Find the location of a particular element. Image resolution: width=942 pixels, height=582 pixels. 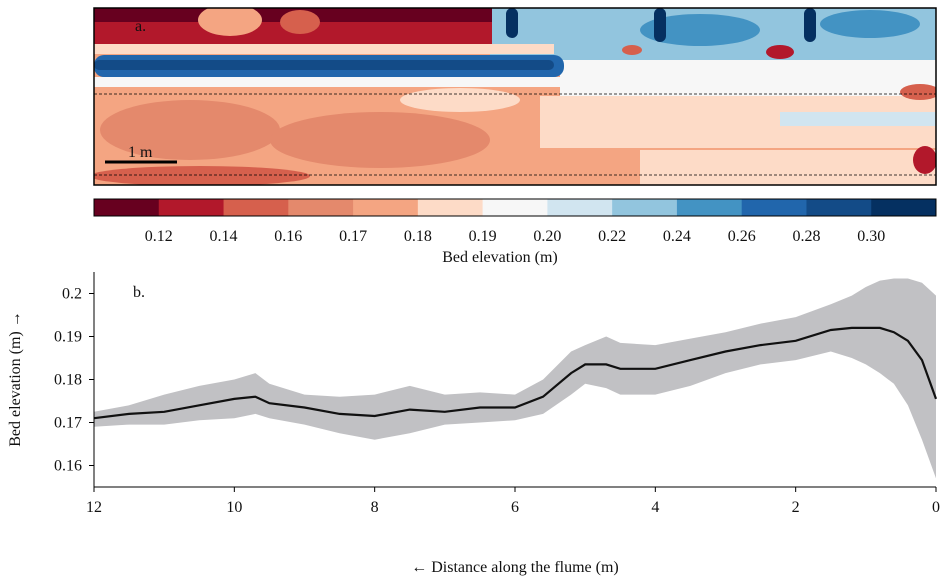

colorbar-tick-label: 0.12 is located at coordinates (159, 236).